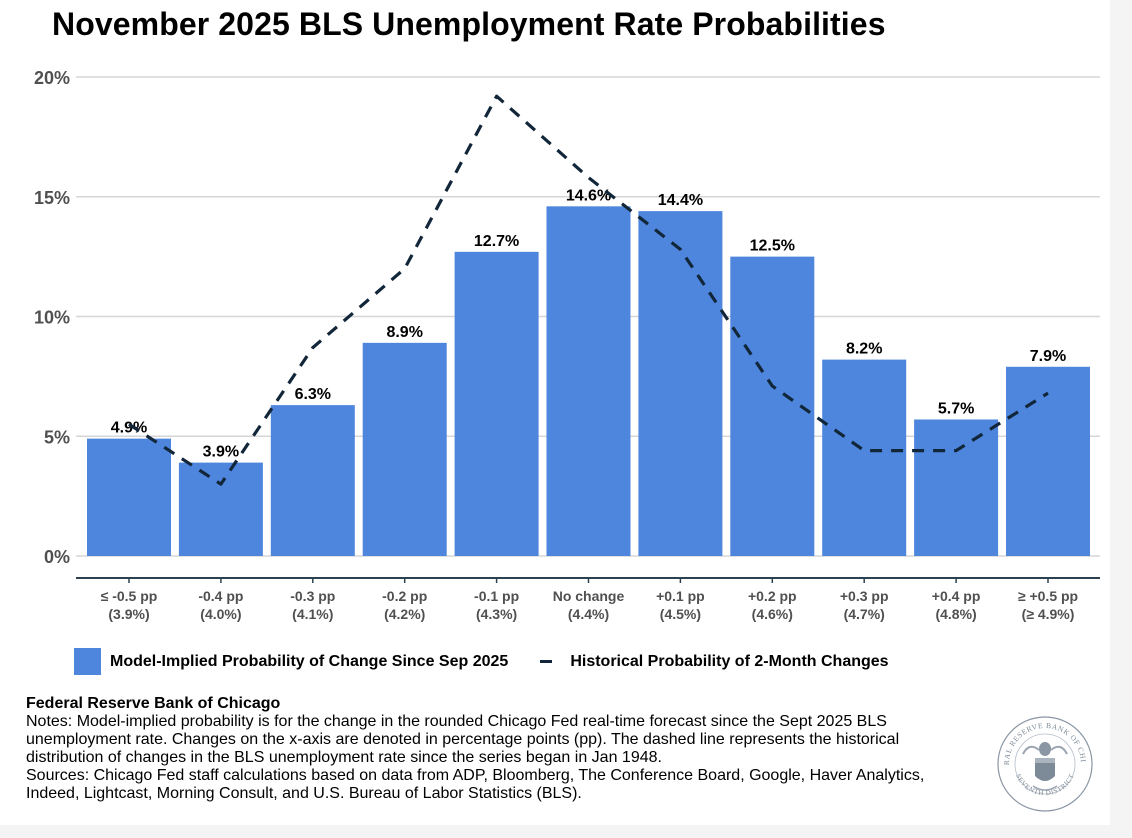 Image resolution: width=1132 pixels, height=838 pixels. I want to click on y-axis-ticks: 0% 5% 10% 15% 20%, so click(52, 317).